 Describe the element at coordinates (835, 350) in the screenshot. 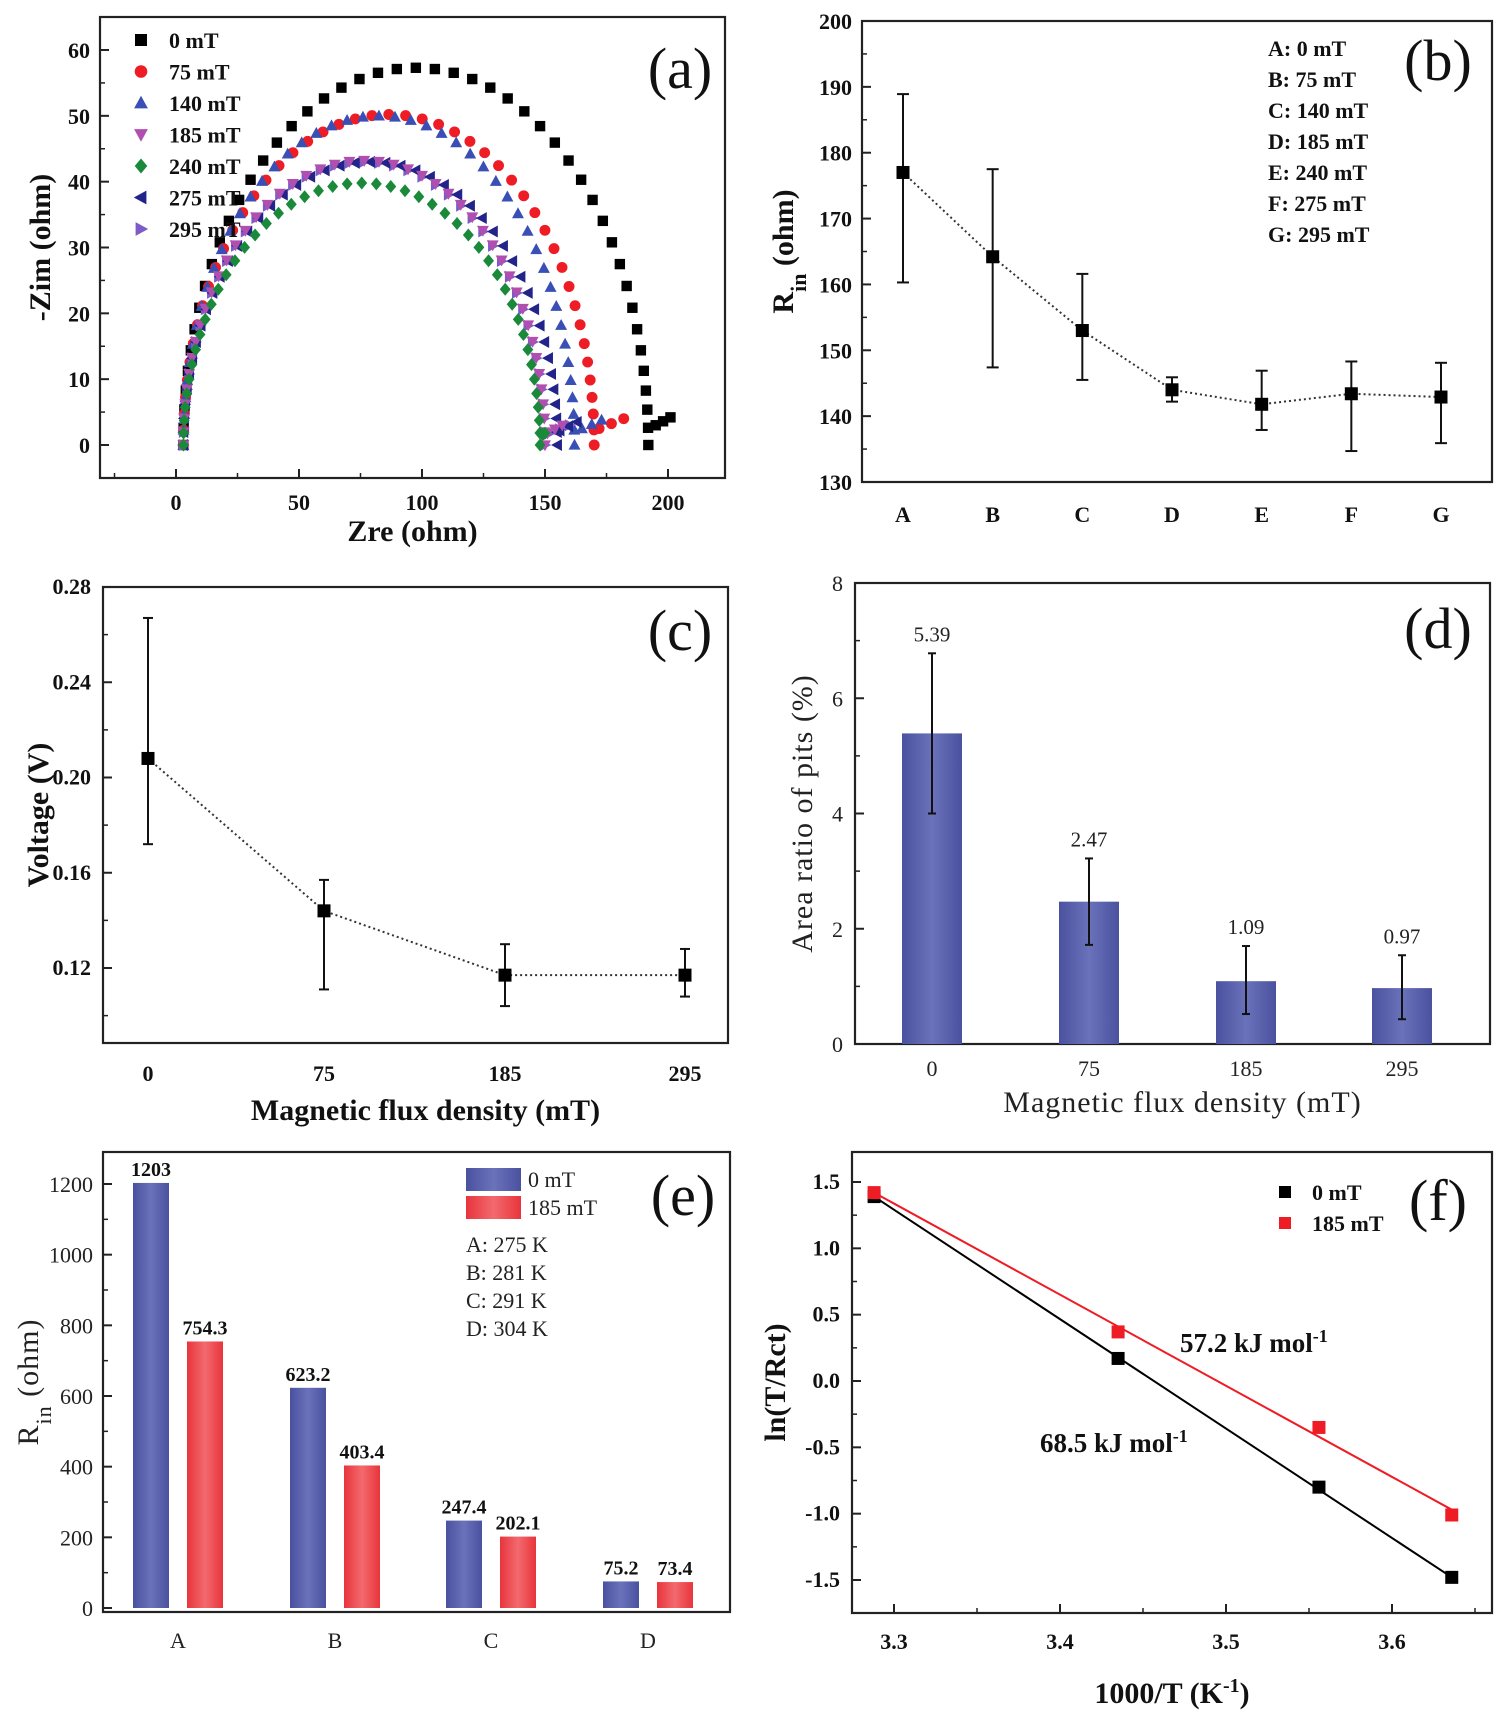

I see `y-tick-label: 150` at that location.